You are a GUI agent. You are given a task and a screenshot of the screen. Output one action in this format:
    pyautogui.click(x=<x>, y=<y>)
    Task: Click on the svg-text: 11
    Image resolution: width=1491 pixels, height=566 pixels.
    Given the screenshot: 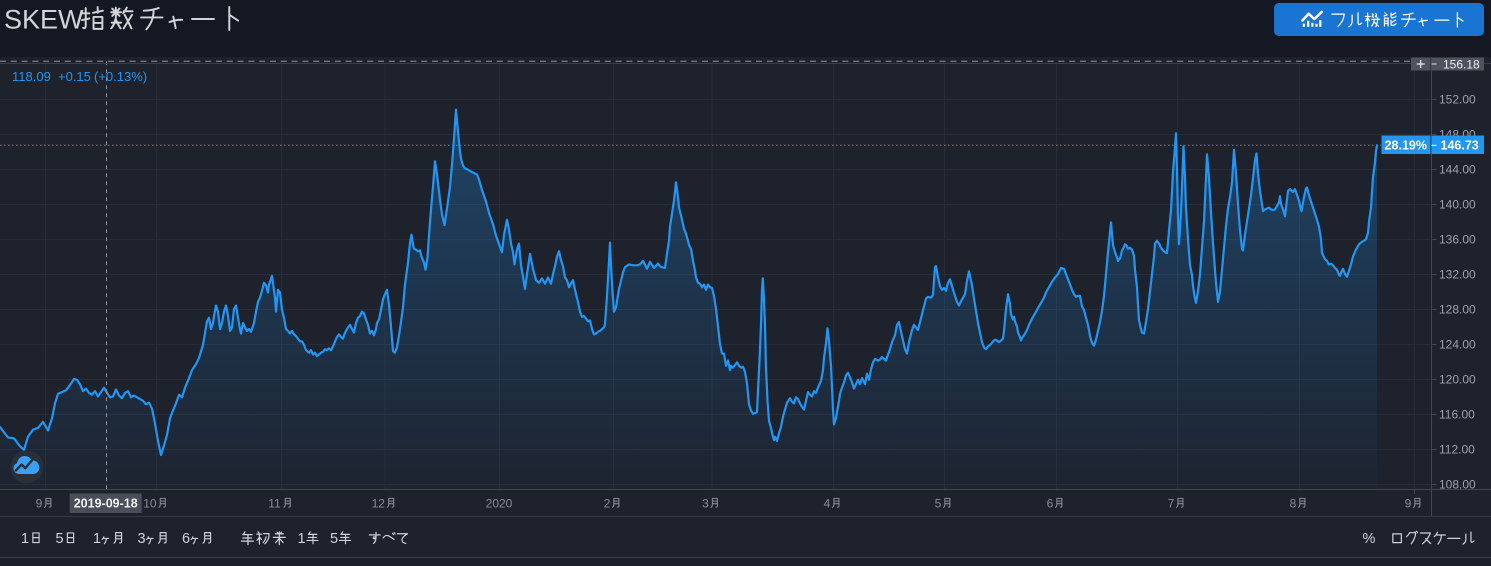 What is the action you would take?
    pyautogui.click(x=274, y=504)
    